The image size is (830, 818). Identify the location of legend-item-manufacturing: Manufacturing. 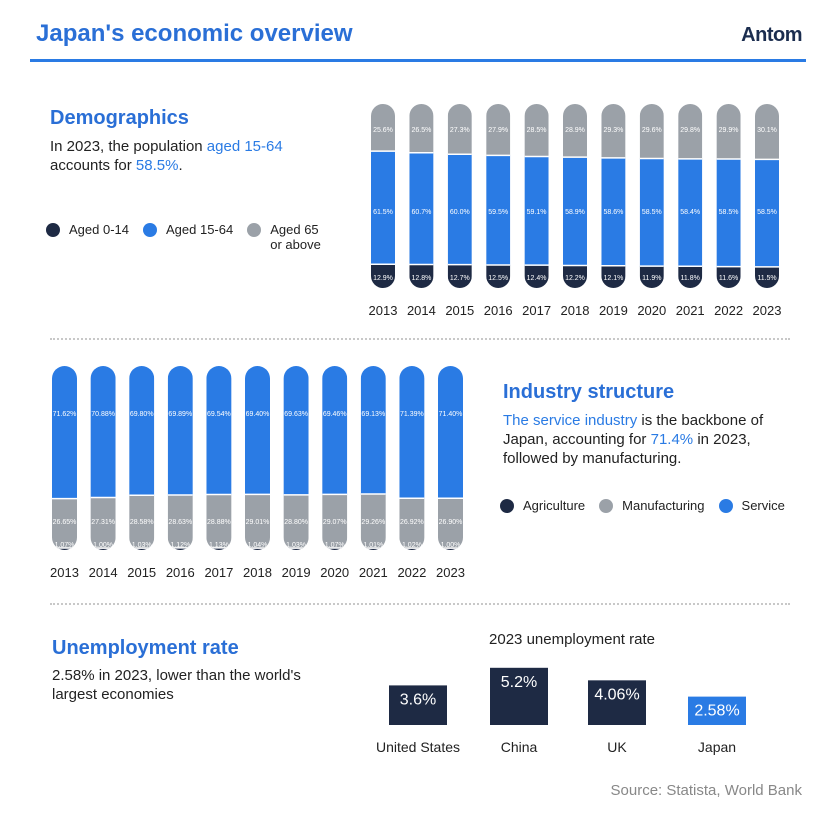
(652, 505).